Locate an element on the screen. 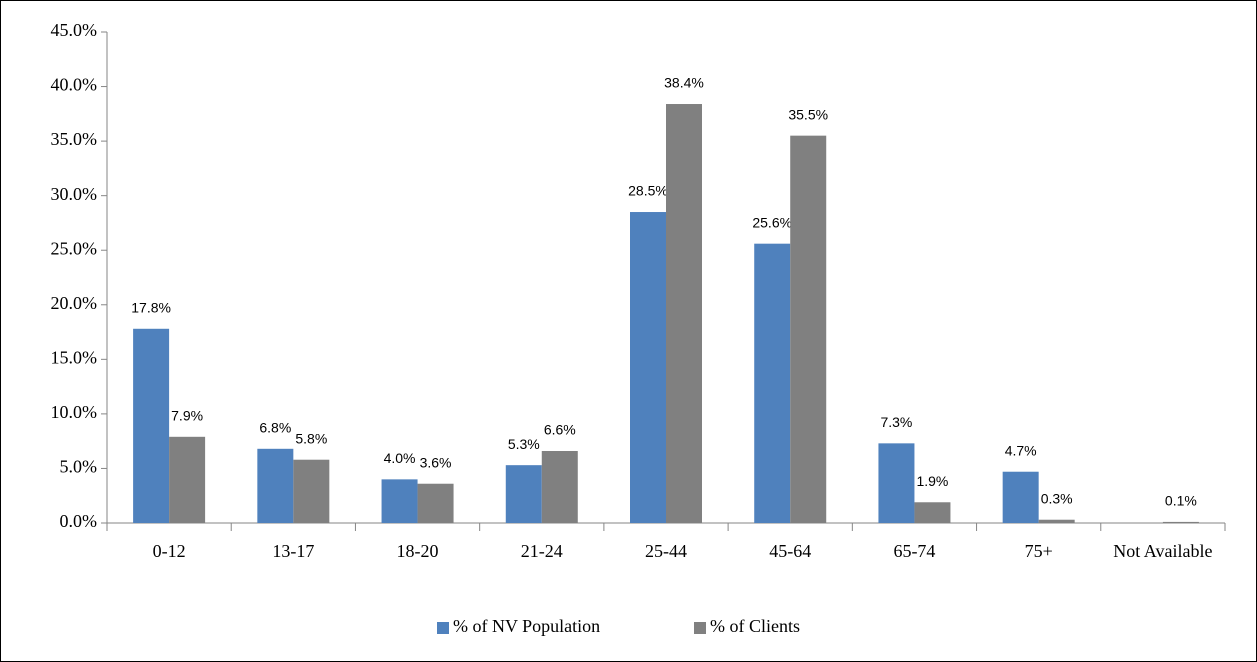 This screenshot has height=662, width=1257. y-tick-label: 0.0% is located at coordinates (79, 521).